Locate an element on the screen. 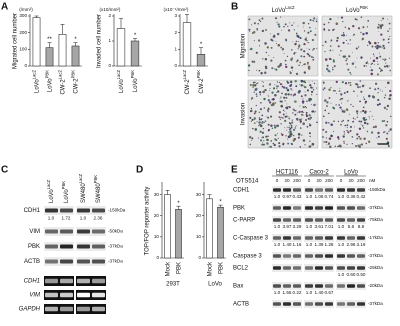 This screenshot has width=400, height=326. y-axis-label: TOP/FOP reporter activity is located at coordinates (148, 221).